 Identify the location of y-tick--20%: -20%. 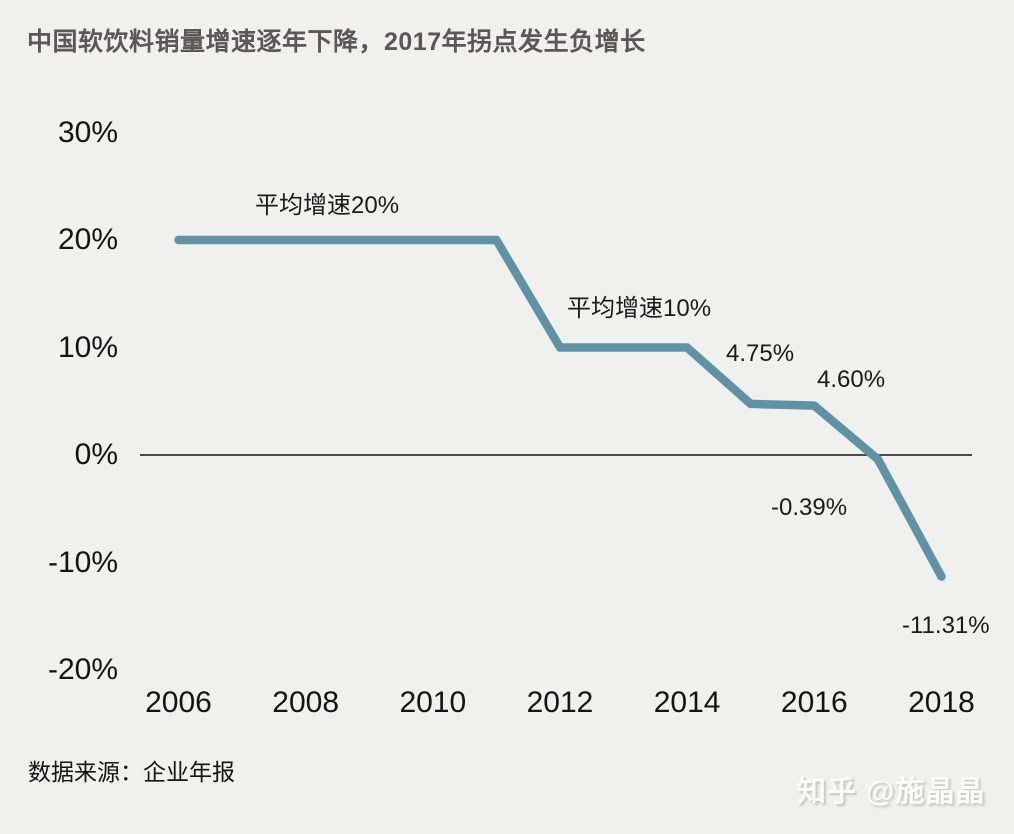
(82, 669).